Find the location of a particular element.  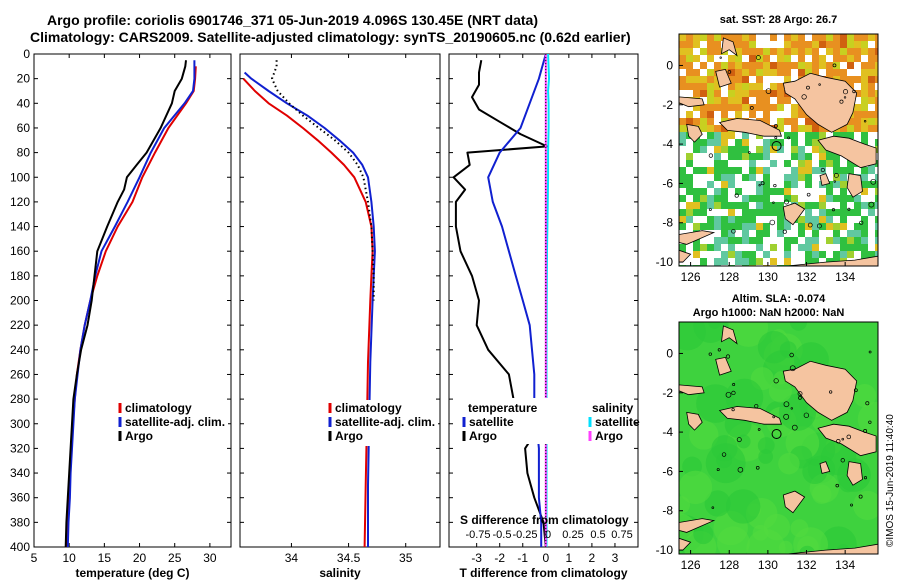

land-polygon is located at coordinates (832, 260).